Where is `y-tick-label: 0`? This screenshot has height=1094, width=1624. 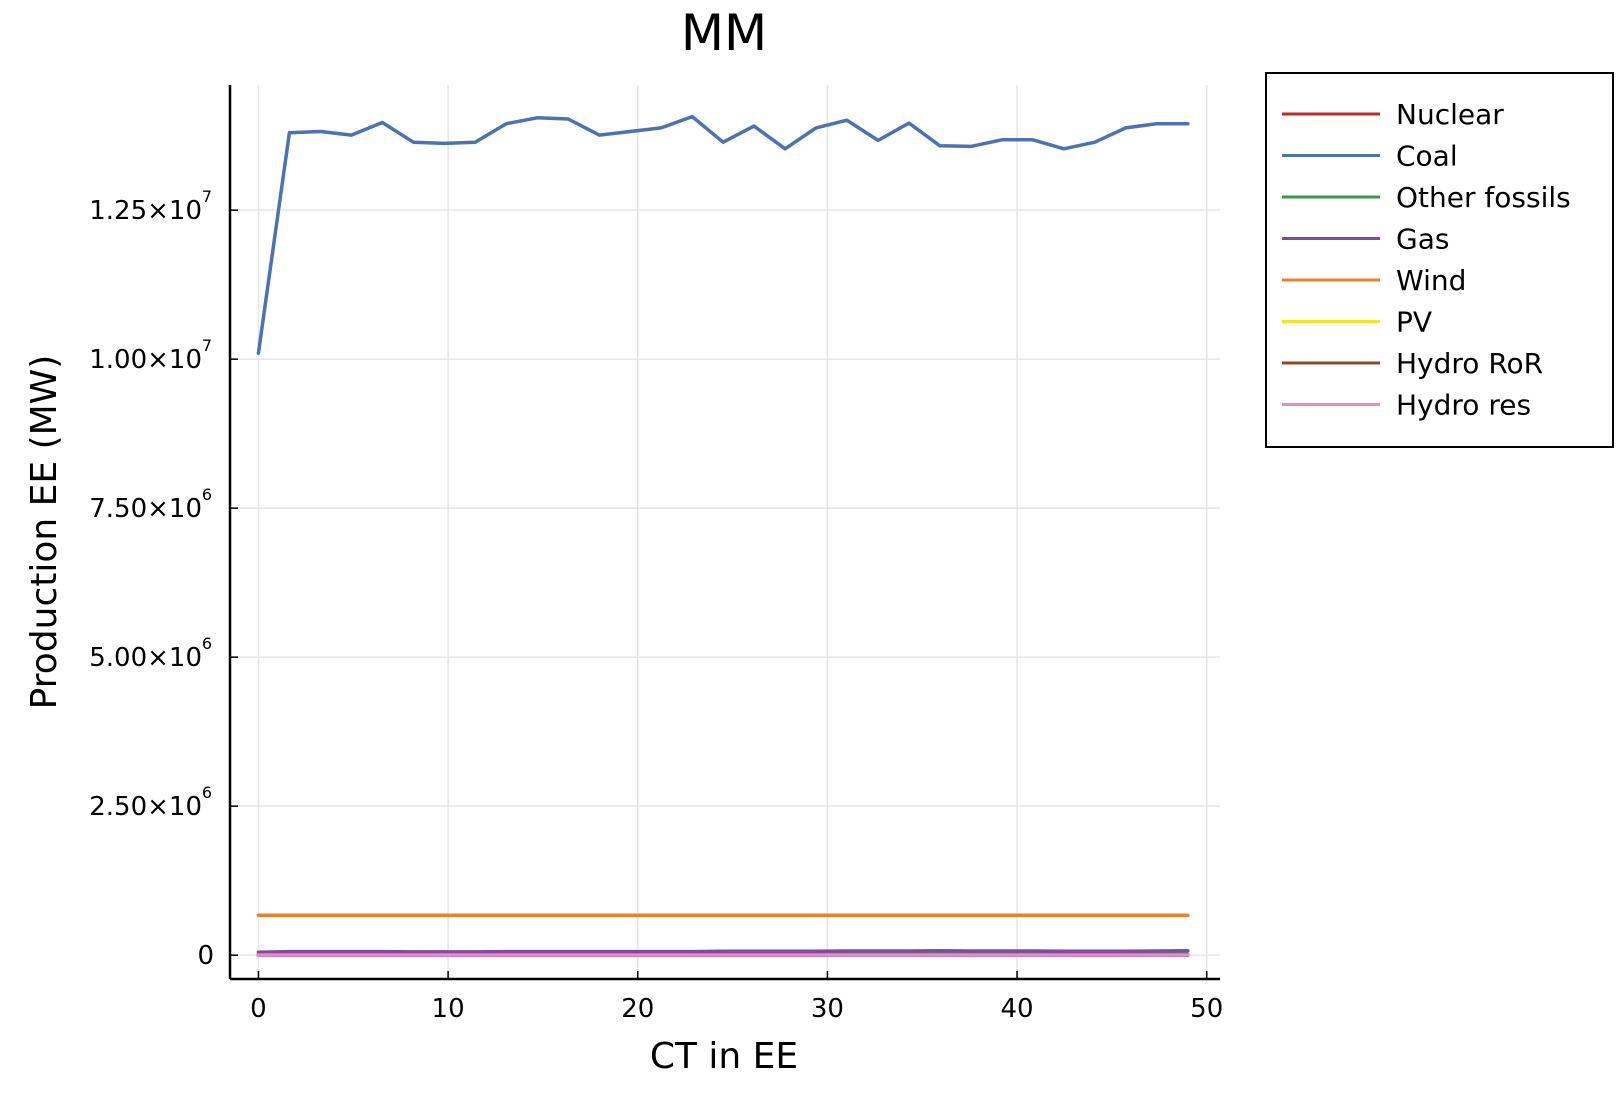 y-tick-label: 0 is located at coordinates (205, 956).